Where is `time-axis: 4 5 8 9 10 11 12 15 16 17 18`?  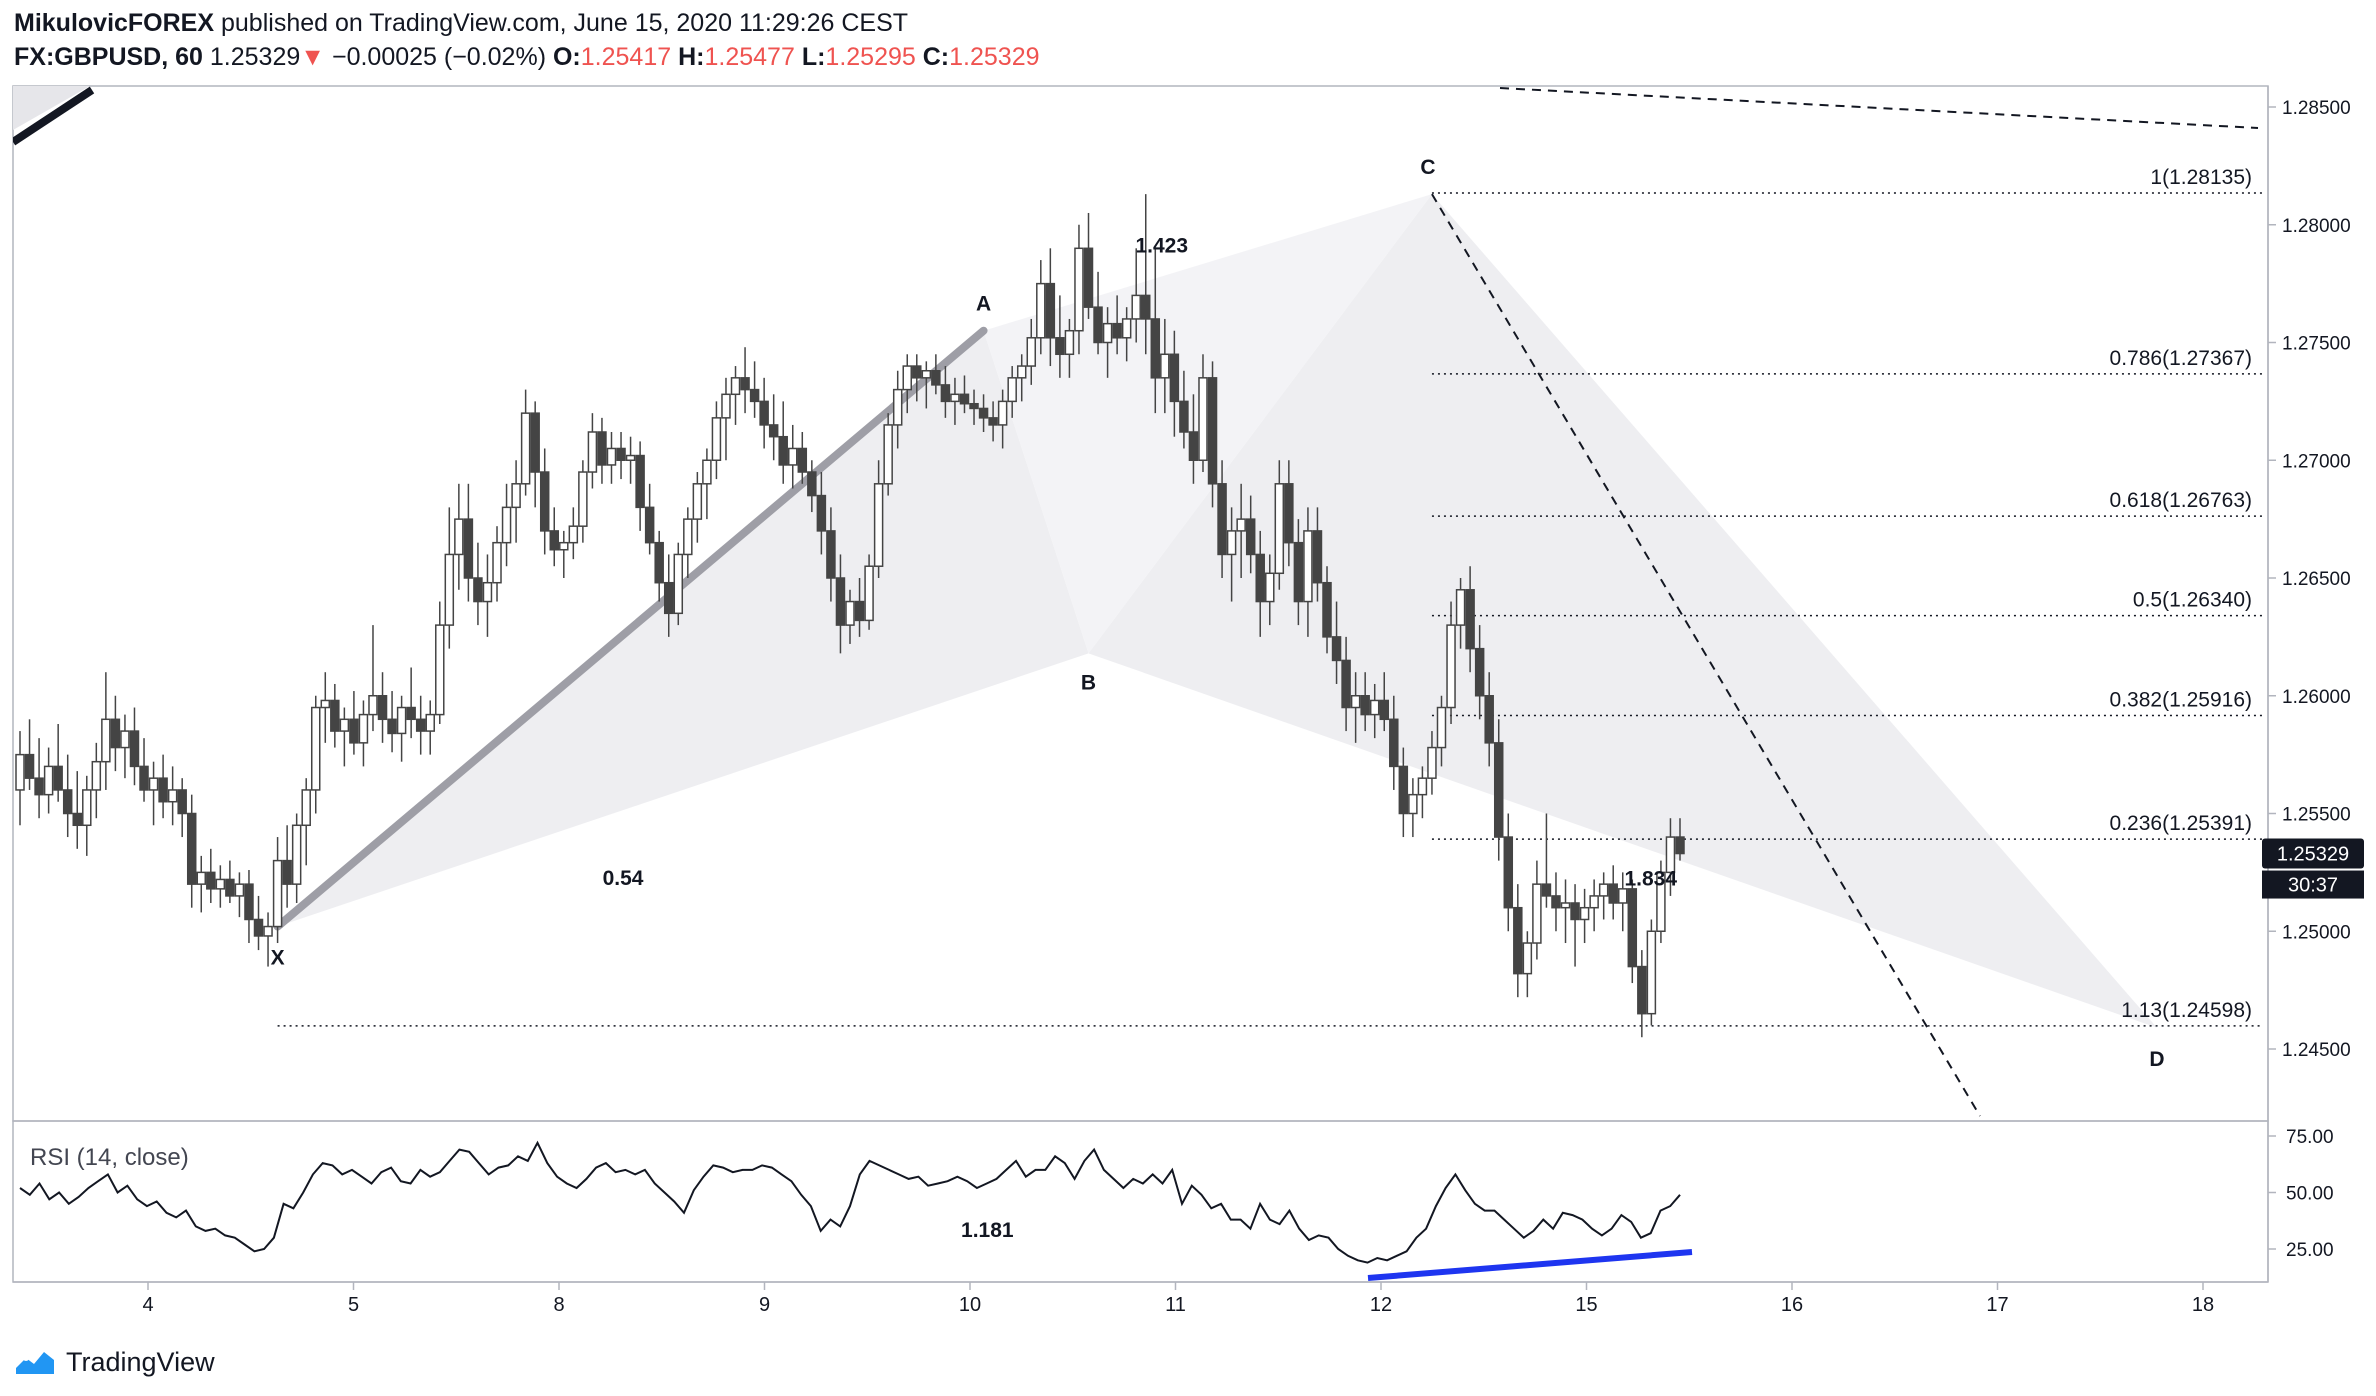
time-axis: 4 5 8 9 10 11 12 15 16 17 18 is located at coordinates (1178, 1299).